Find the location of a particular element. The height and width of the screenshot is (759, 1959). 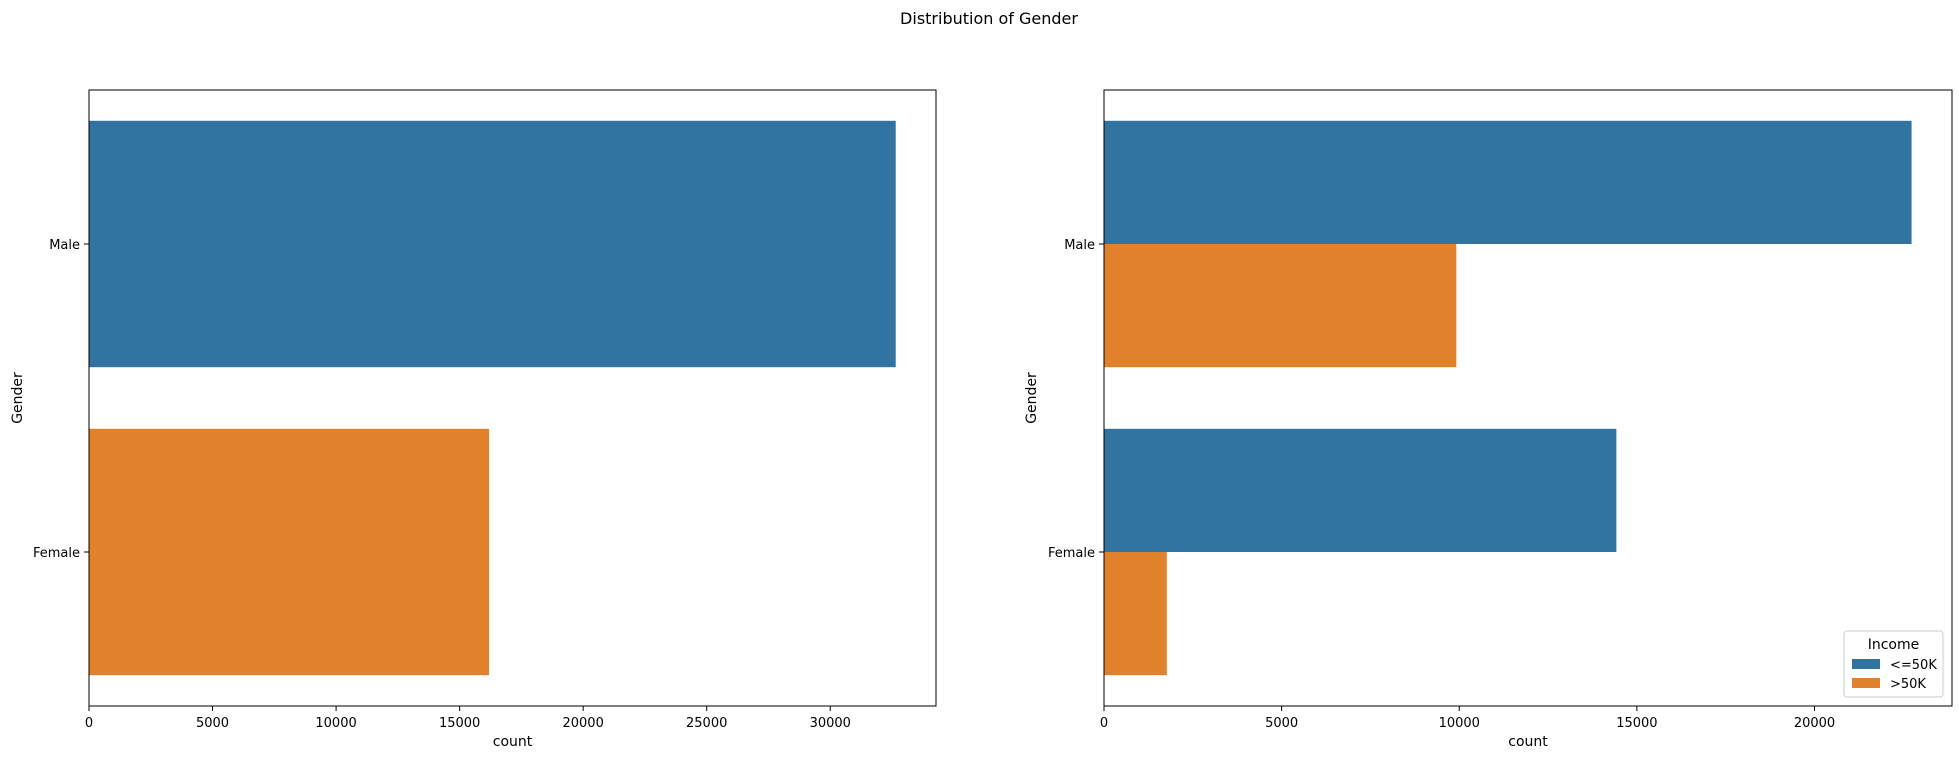

bar-female is located at coordinates (289, 552).